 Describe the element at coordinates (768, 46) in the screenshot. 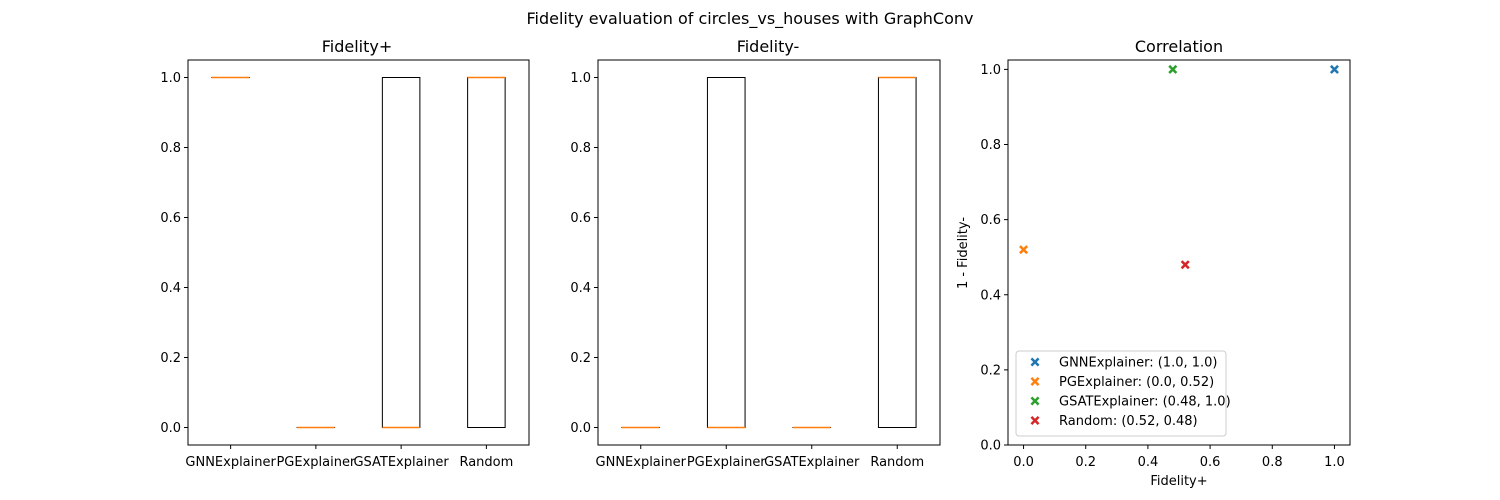

I see `fidelity-minus-title: Fidelity-` at that location.